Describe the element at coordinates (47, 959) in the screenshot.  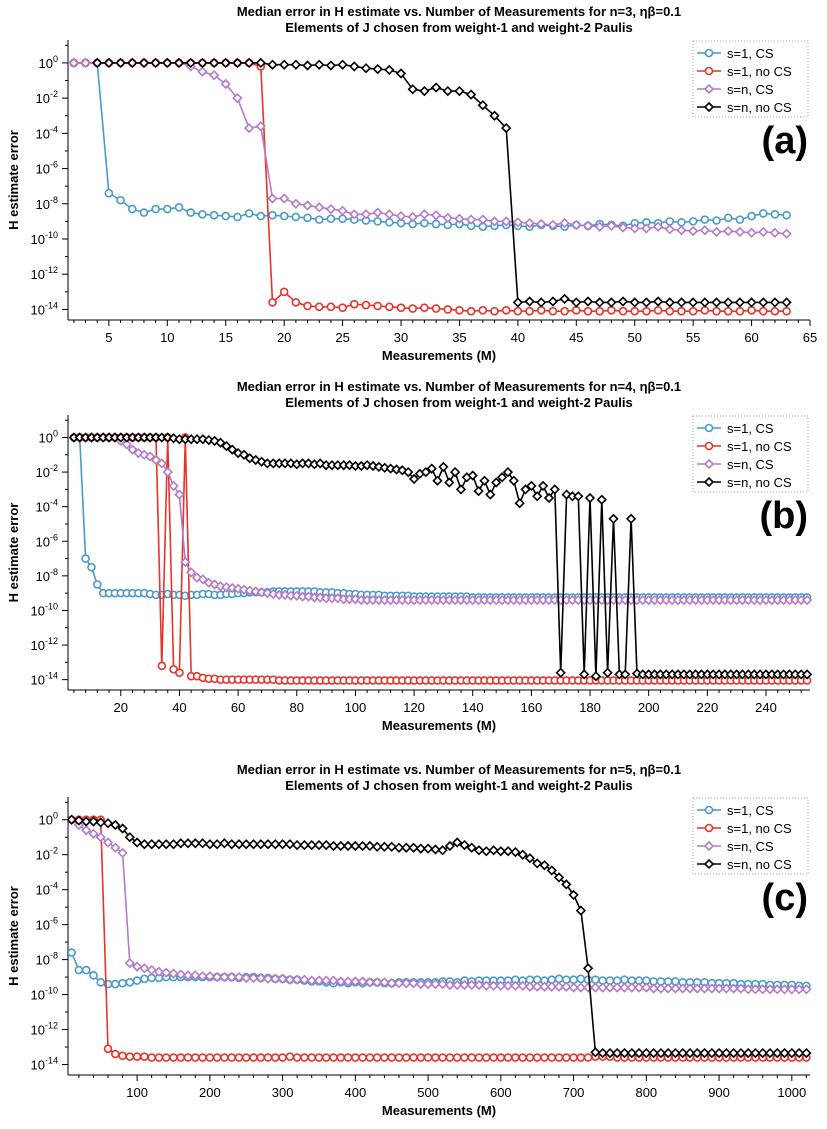
I see `y-tick-label: 10⁻⁸` at that location.